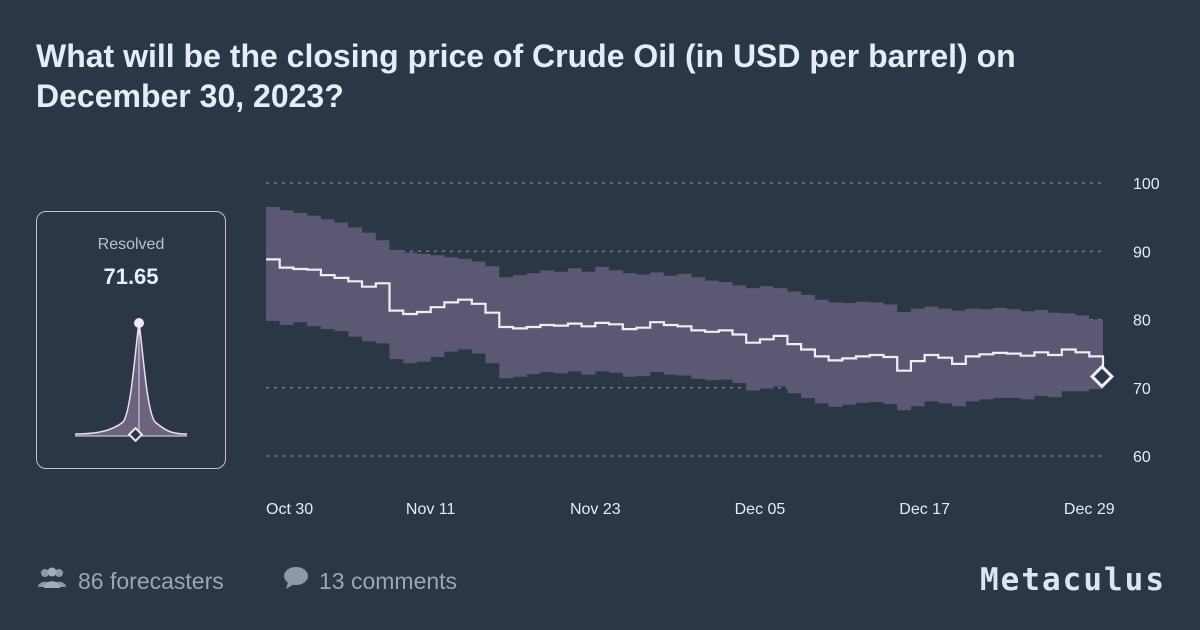 The height and width of the screenshot is (630, 1200). What do you see at coordinates (1089, 509) in the screenshot?
I see `x-tick-label-5: Dec 29` at bounding box center [1089, 509].